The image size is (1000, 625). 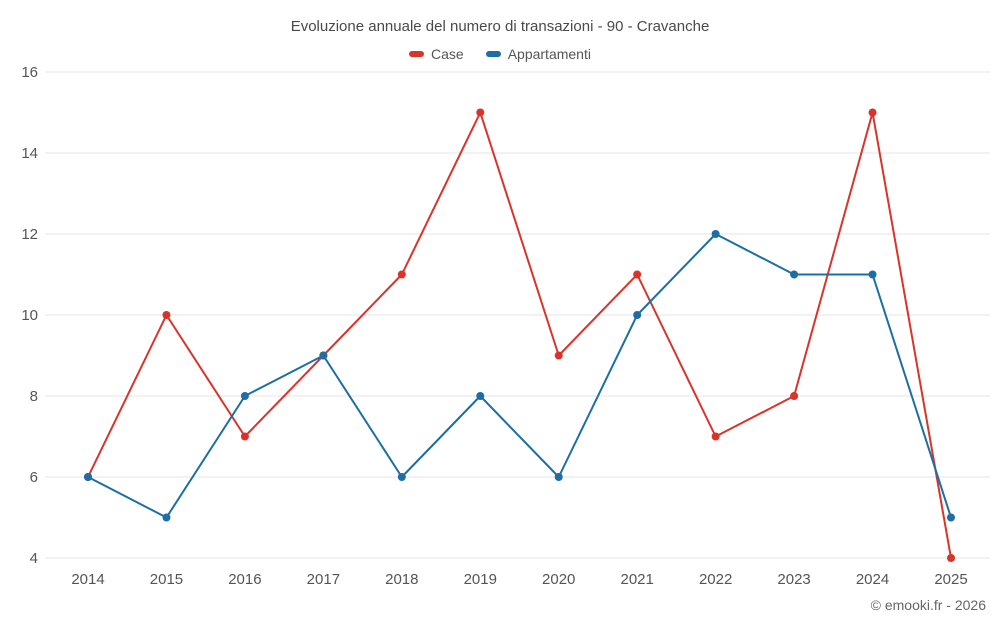 I want to click on legend-marker-appartamenti-icon, so click(x=493, y=54).